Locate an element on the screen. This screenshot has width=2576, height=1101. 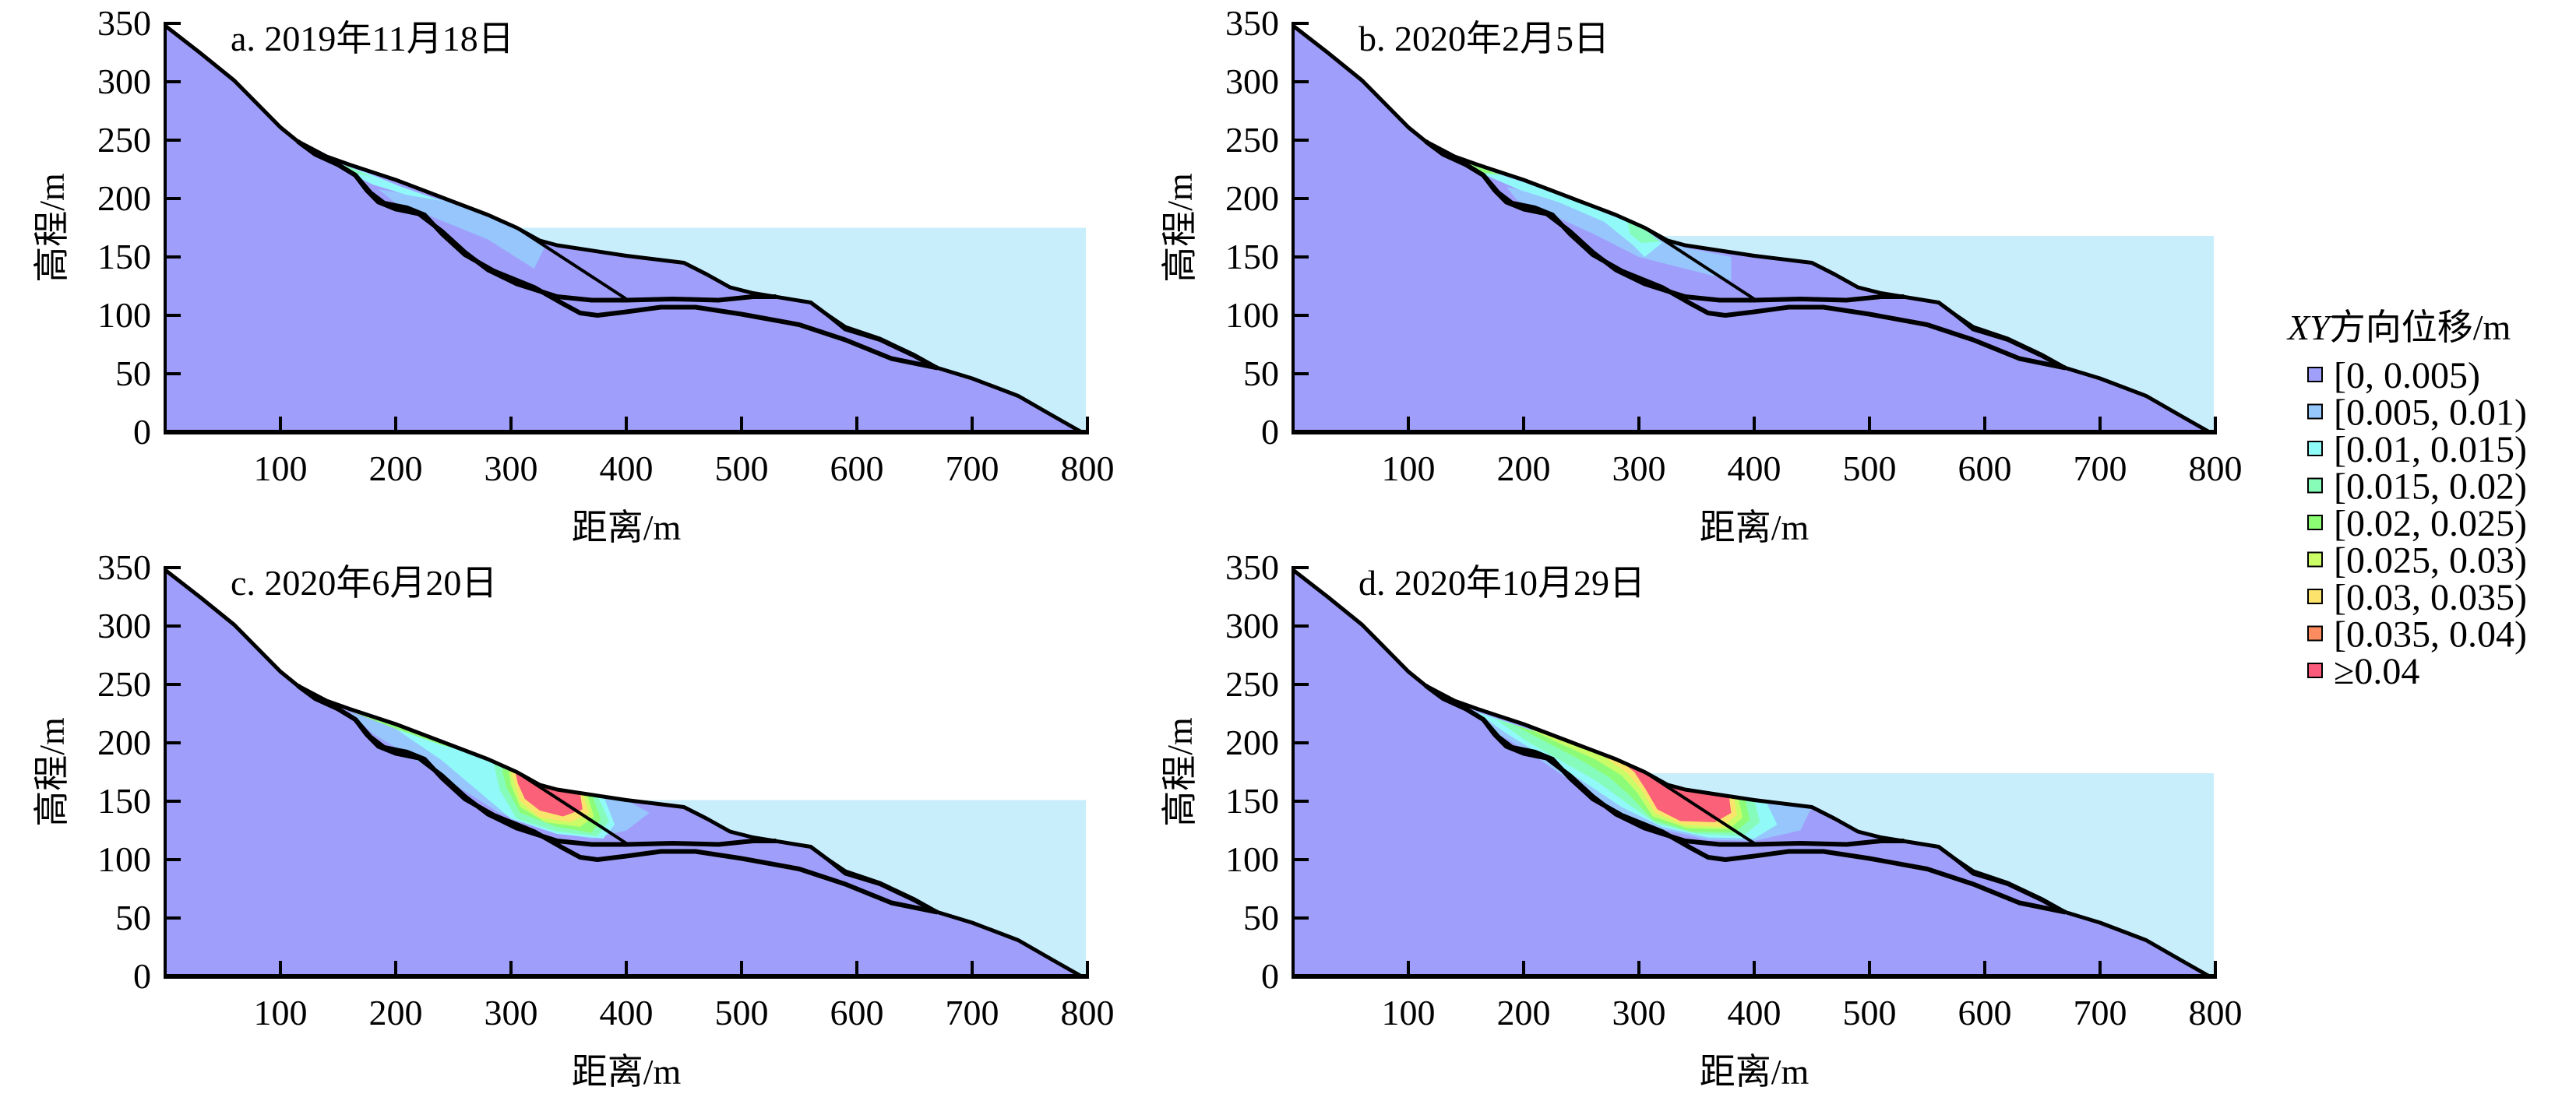
legend-label: [0.005, 0.01) is located at coordinates (2430, 413).